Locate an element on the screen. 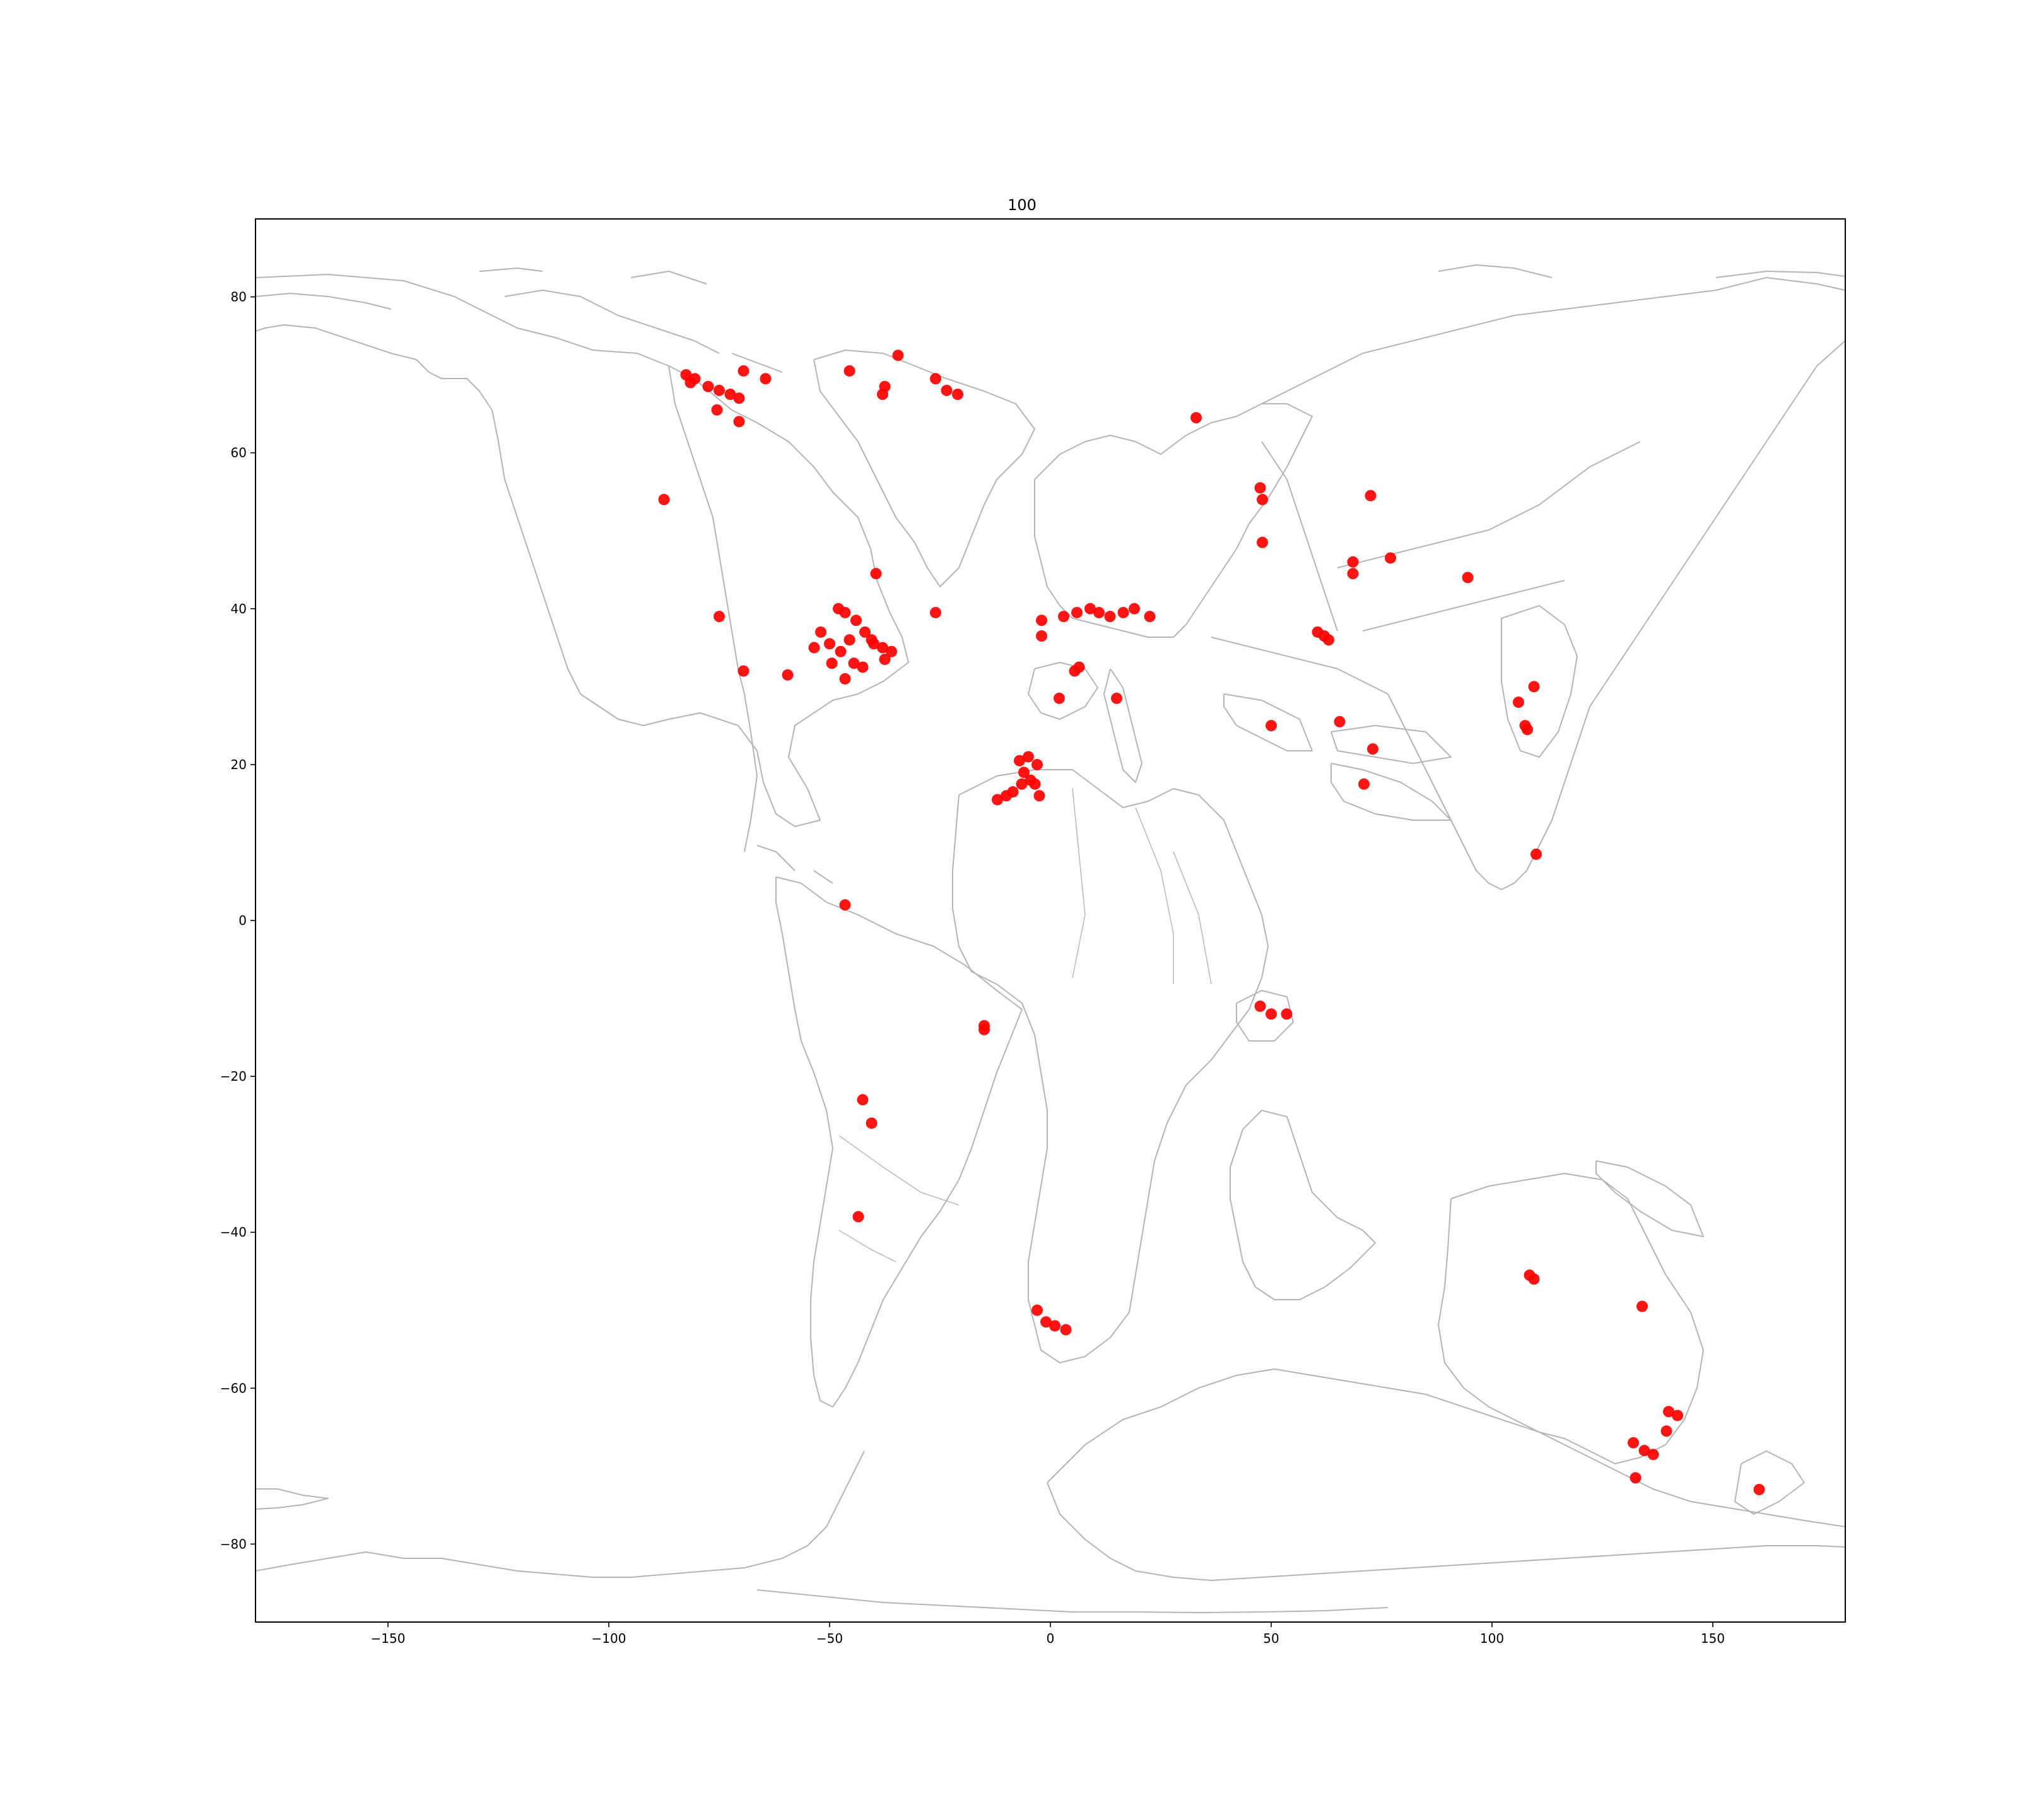 This screenshot has height=1817, width=2044. y-axis-ticks: −80 −60 −40 −20 0 20 40 60 80 is located at coordinates (238, 921).